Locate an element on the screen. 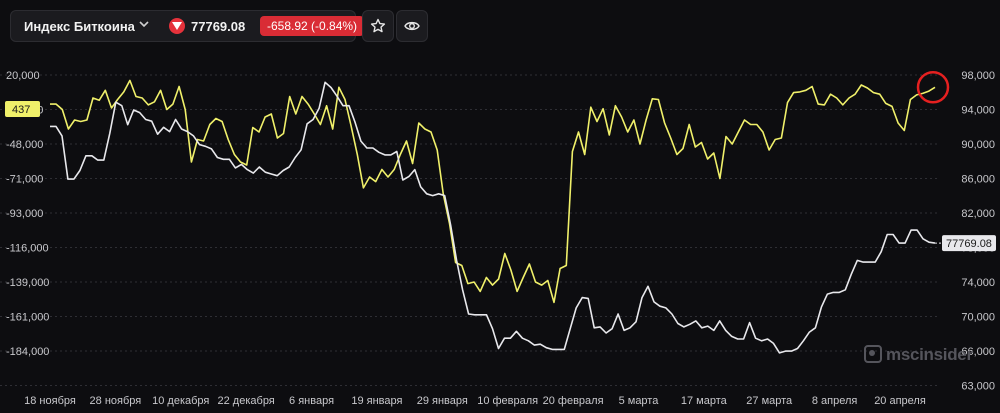  left-axis-tick: -71,000 is located at coordinates (24, 180).